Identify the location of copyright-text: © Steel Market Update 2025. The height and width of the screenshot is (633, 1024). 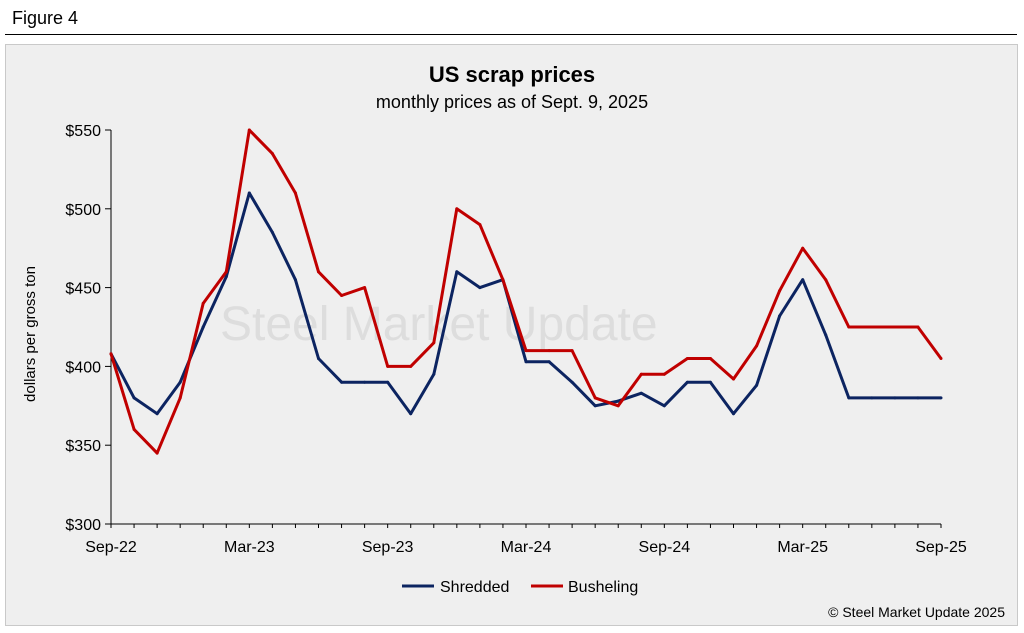
(916, 612).